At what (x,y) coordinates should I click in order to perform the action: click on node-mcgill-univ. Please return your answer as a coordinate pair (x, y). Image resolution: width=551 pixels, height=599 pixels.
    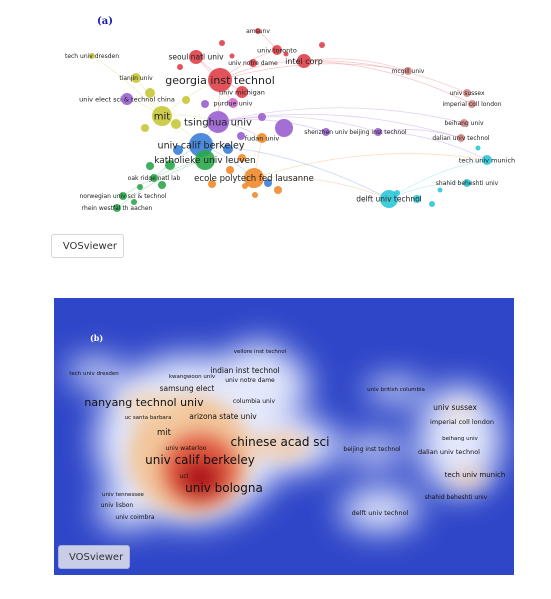
    Looking at the image, I should click on (408, 71).